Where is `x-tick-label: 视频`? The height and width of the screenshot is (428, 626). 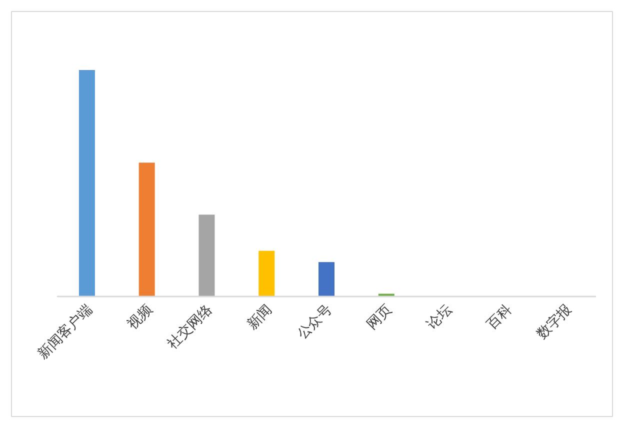
x-tick-label: 视频 is located at coordinates (140, 317).